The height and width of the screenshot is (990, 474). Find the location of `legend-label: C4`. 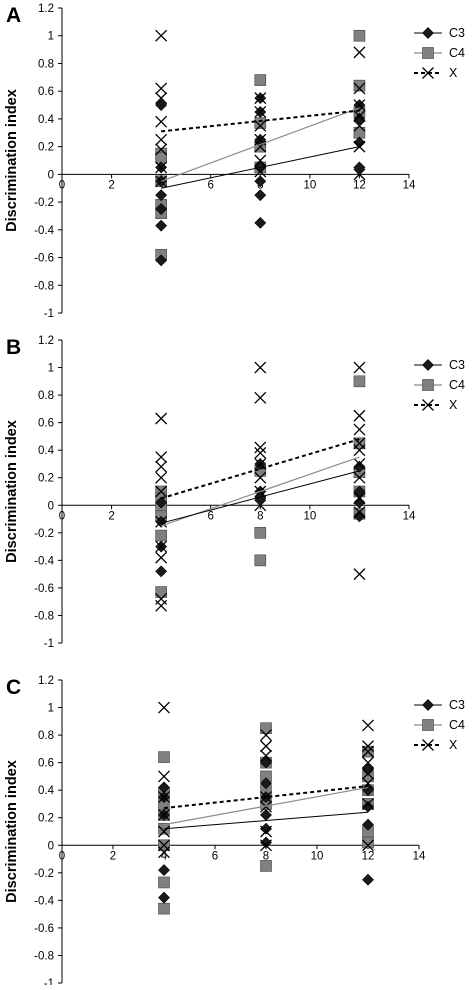

legend-label: C4 is located at coordinates (457, 725).